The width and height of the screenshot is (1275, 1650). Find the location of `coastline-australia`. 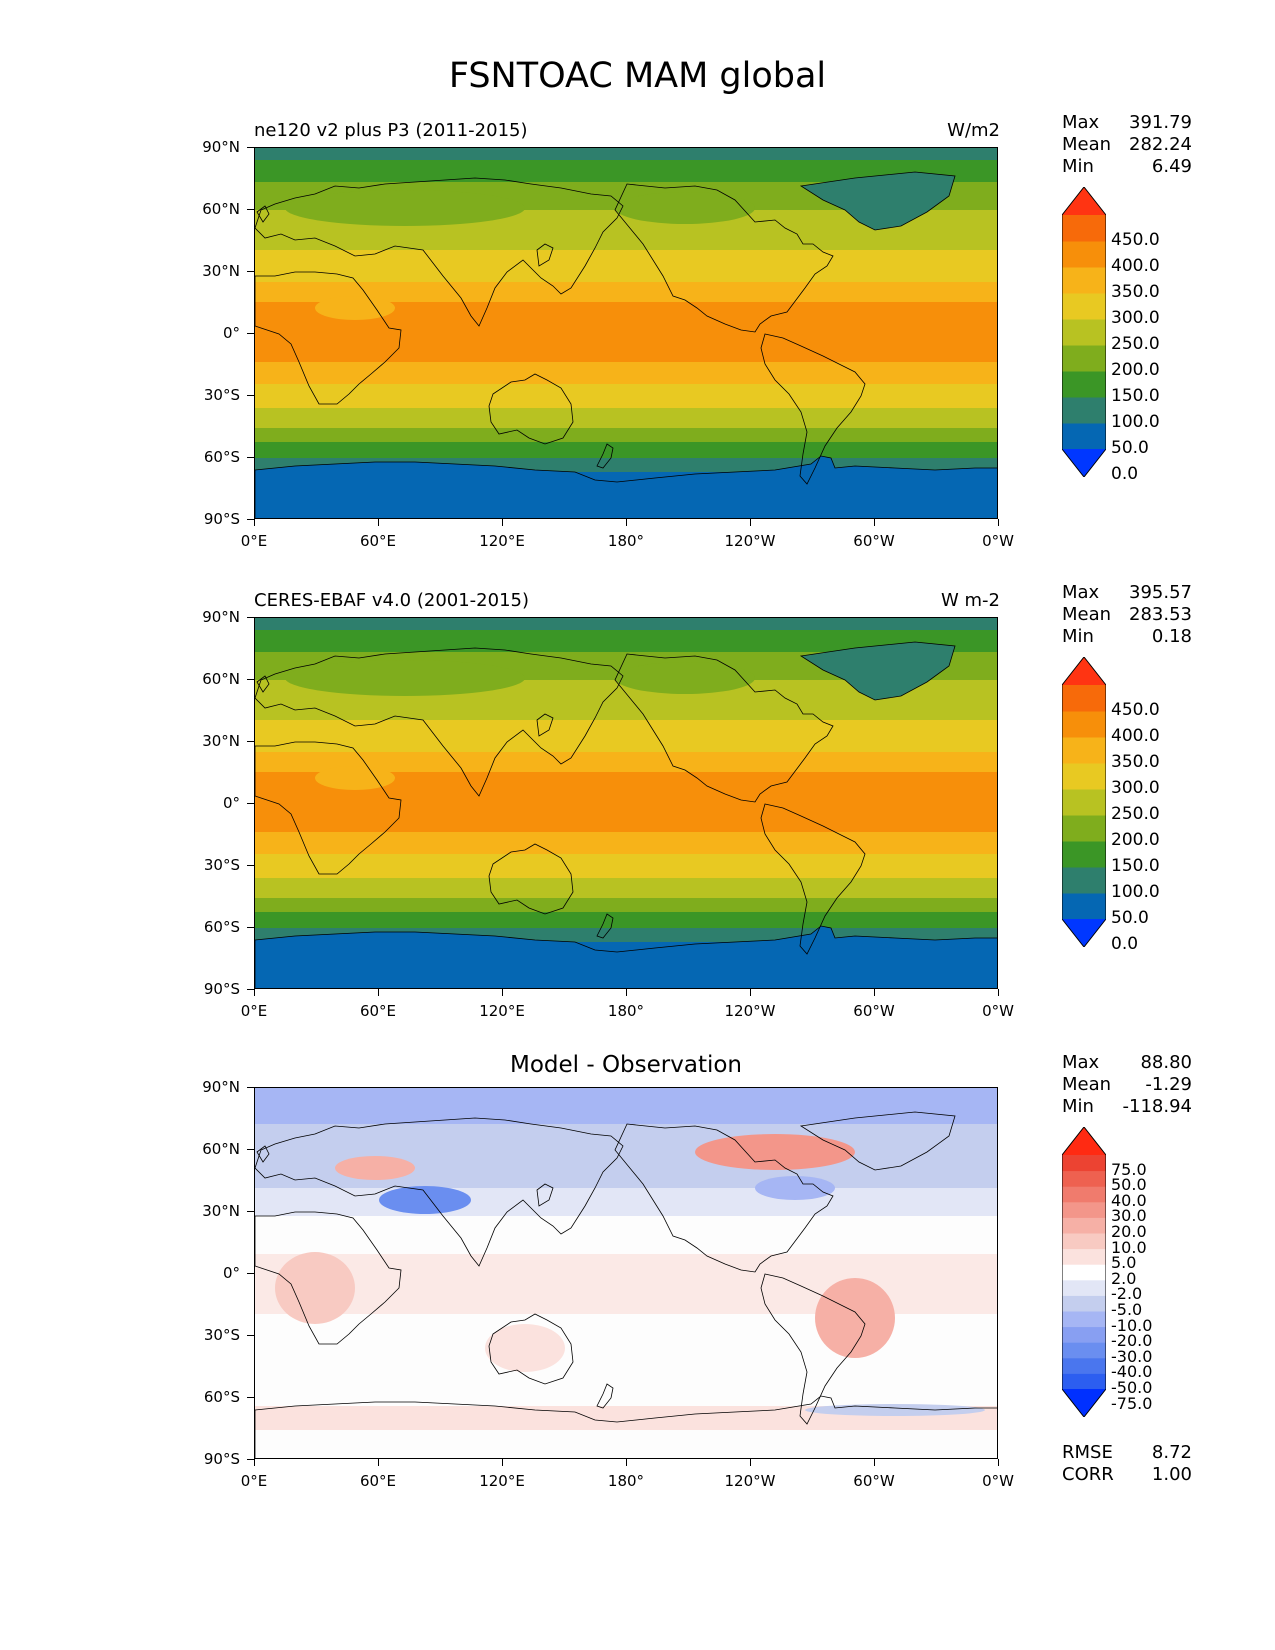

coastline-australia is located at coordinates (531, 879).